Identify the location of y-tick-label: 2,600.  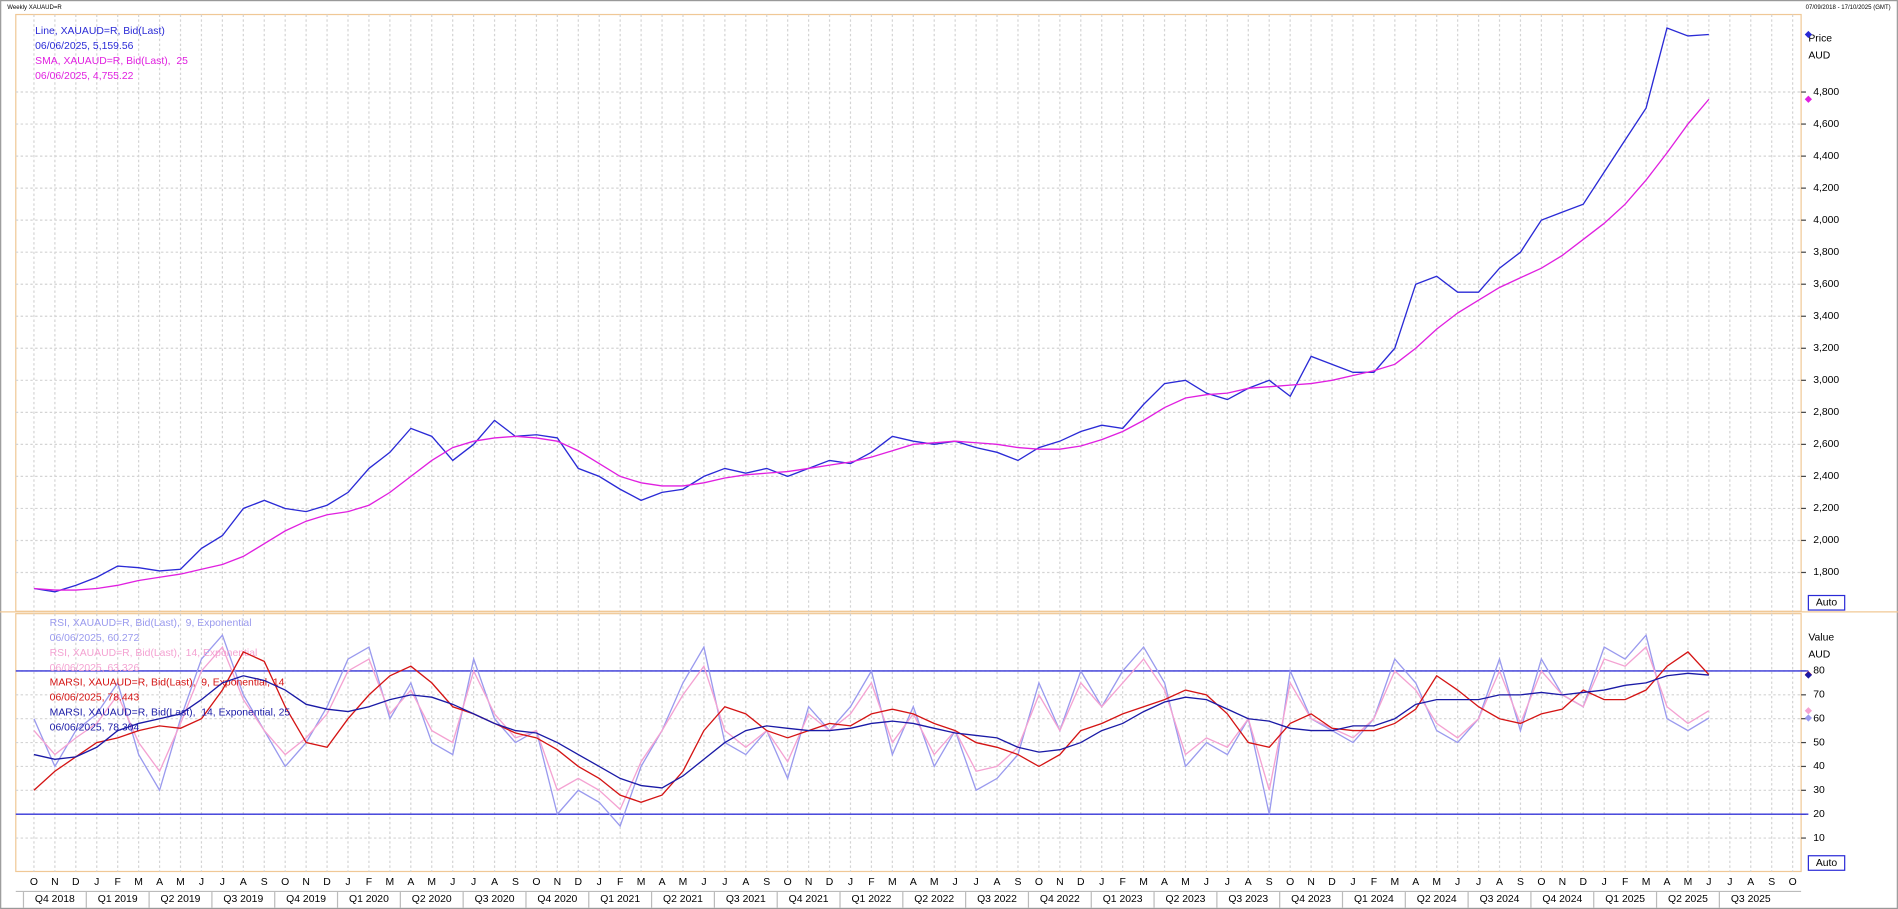
(1826, 444).